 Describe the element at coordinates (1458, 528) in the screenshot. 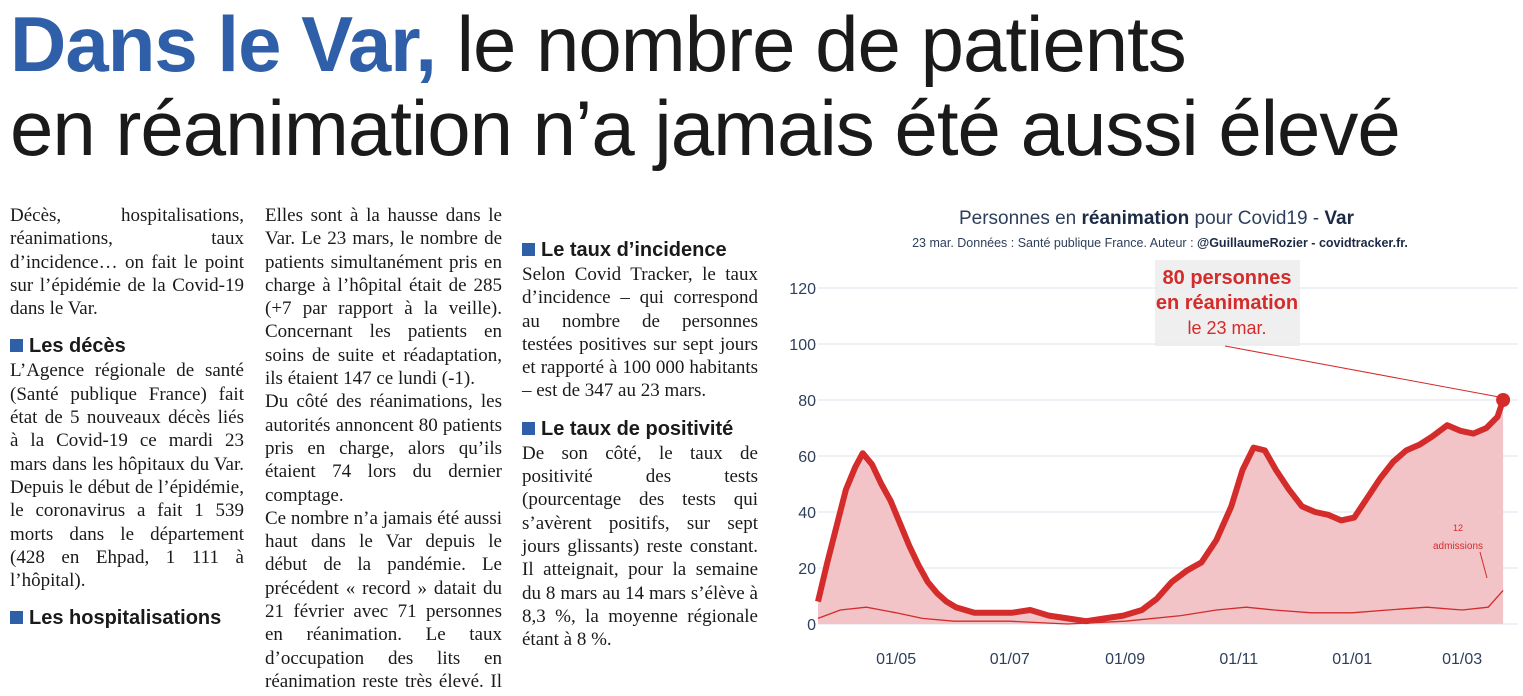

I see `admissions-value: 12` at that location.